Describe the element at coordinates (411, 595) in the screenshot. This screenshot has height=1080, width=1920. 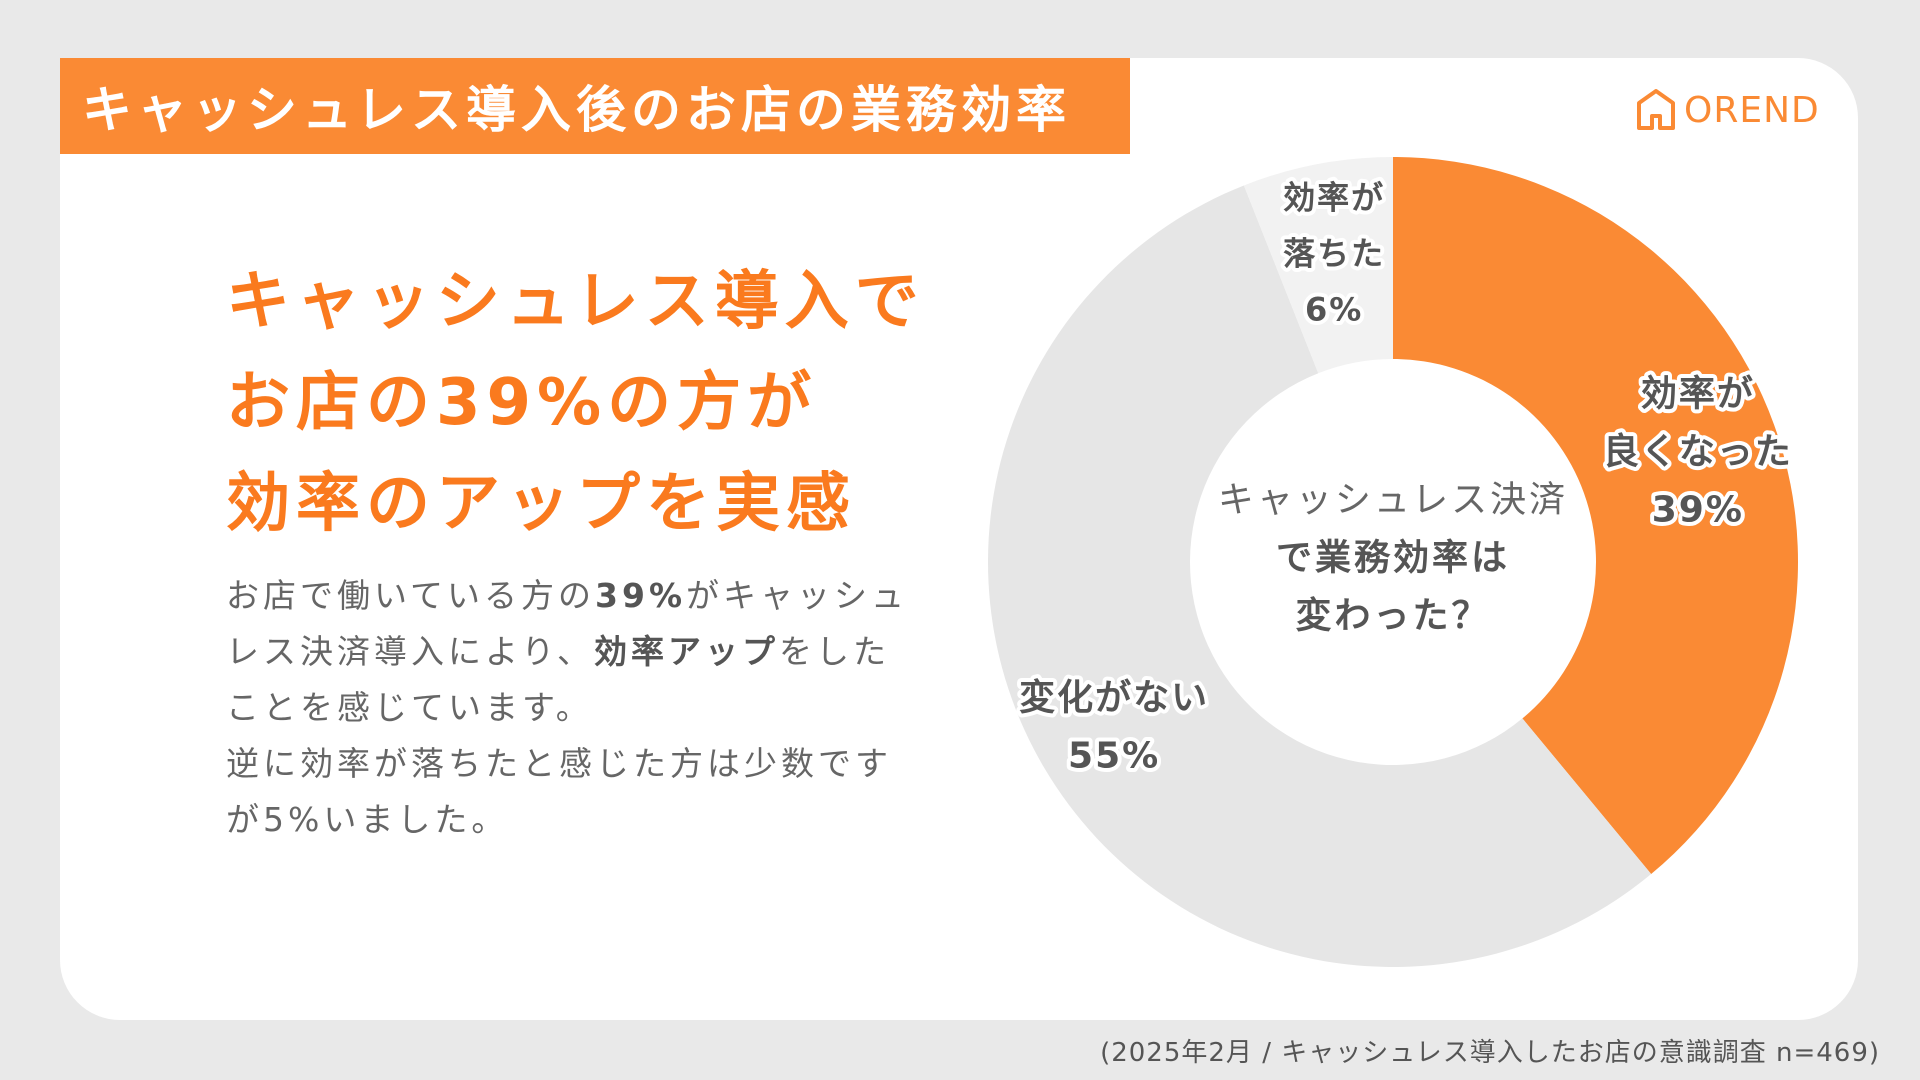
I see `text-fragment: お店で働いている方の` at that location.